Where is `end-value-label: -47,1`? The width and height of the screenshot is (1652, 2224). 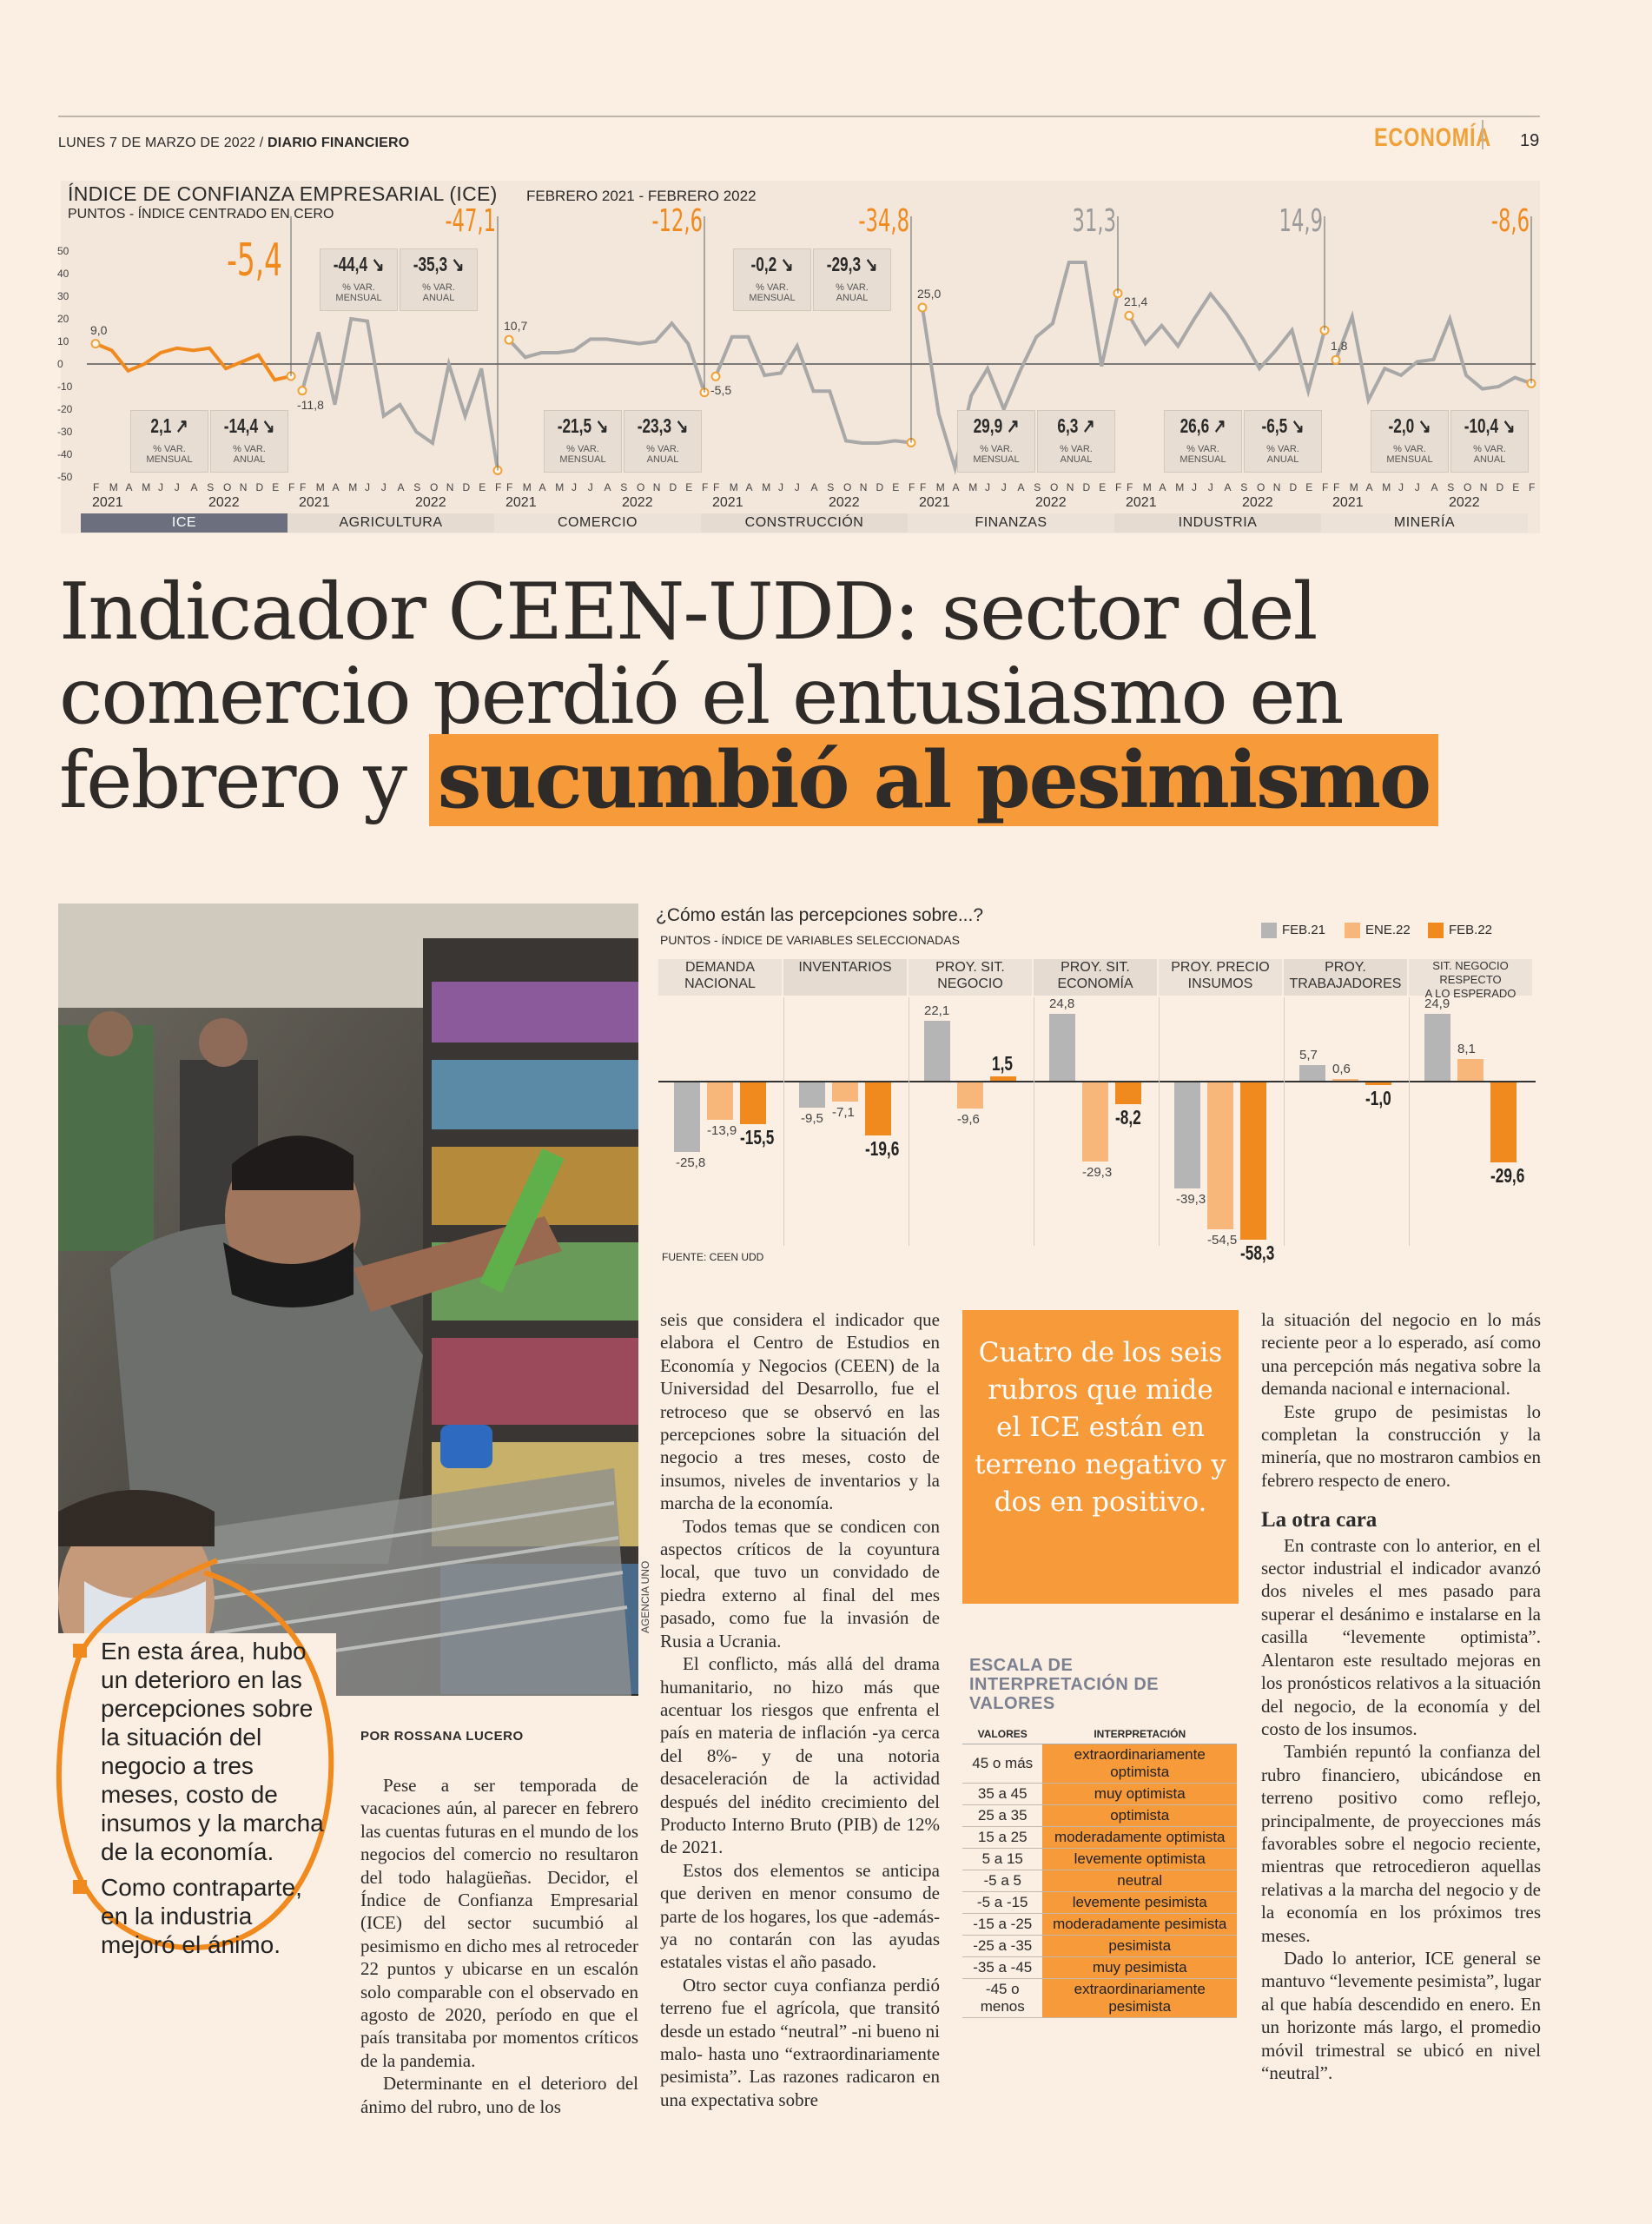
end-value-label: -47,1 is located at coordinates (470, 221).